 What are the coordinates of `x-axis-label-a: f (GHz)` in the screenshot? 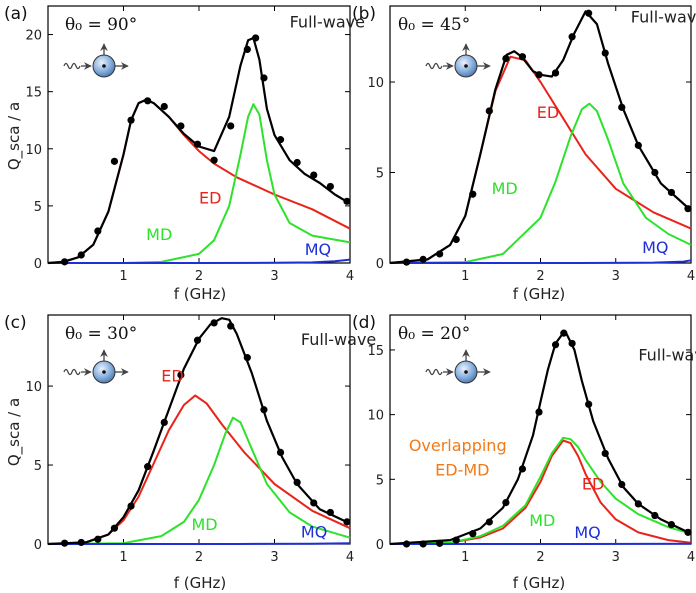 It's located at (200, 294).